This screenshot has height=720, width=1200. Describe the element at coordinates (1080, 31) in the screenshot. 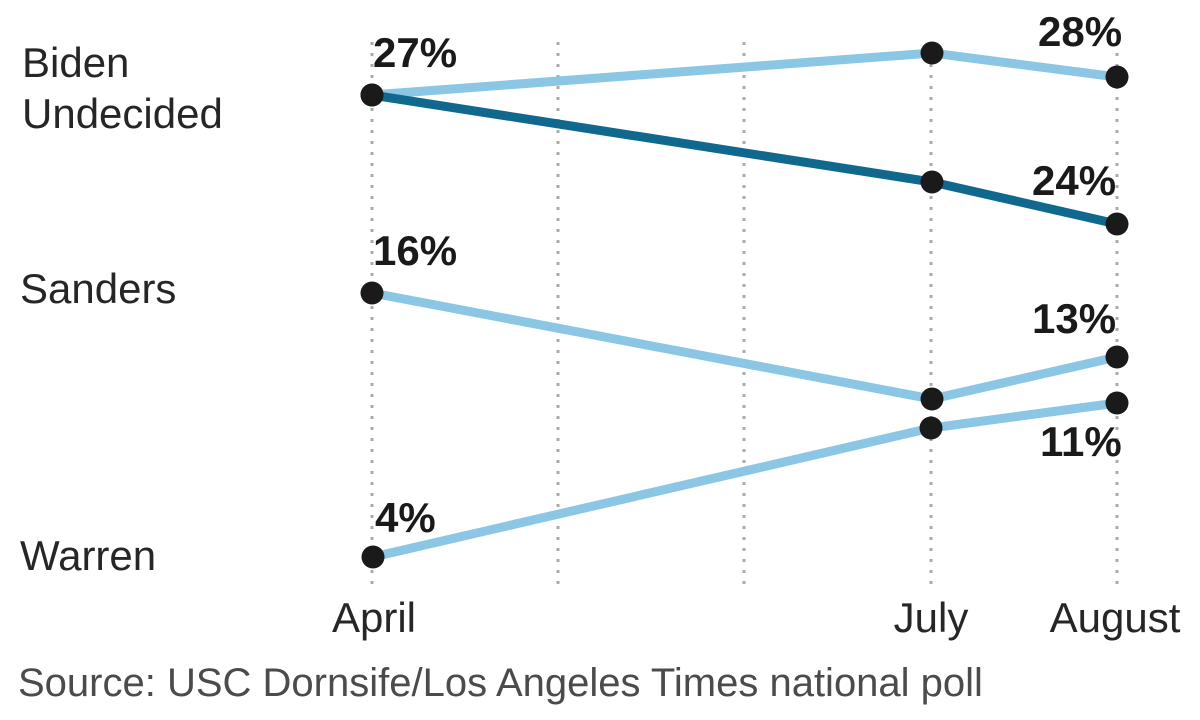

I see `value-label-28: 28%` at that location.